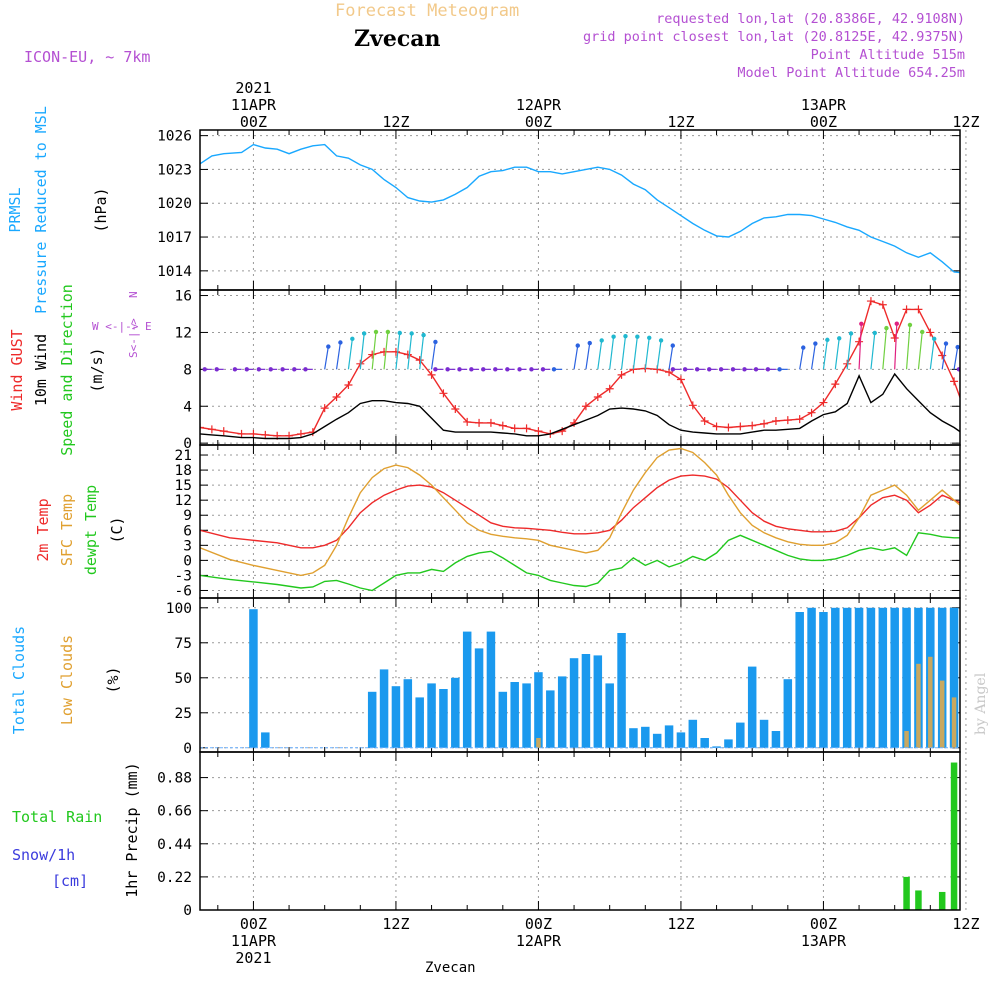 Image resolution: width=1000 pixels, height=1000 pixels. What do you see at coordinates (965, 122) in the screenshot?
I see `top-axis-label: 12Z` at bounding box center [965, 122].